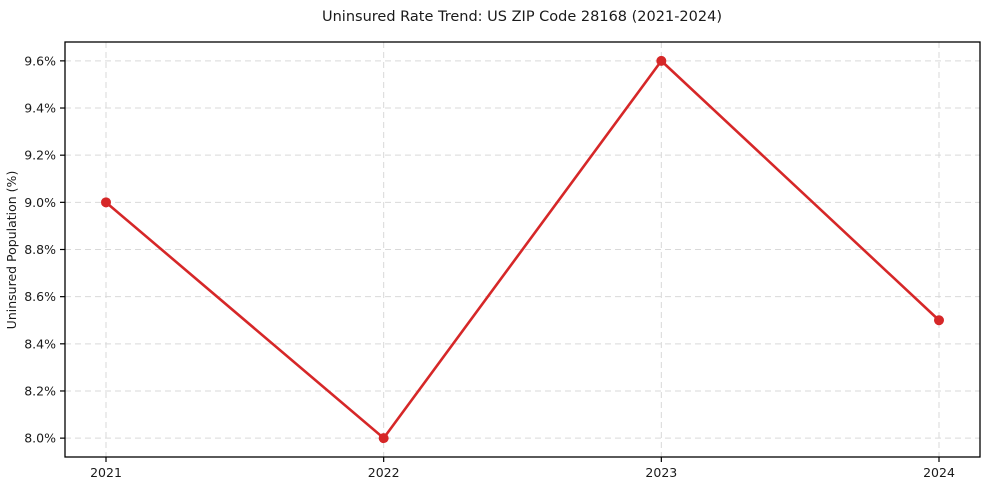 The width and height of the screenshot is (989, 490). I want to click on x-tick-label: 2021, so click(106, 472).